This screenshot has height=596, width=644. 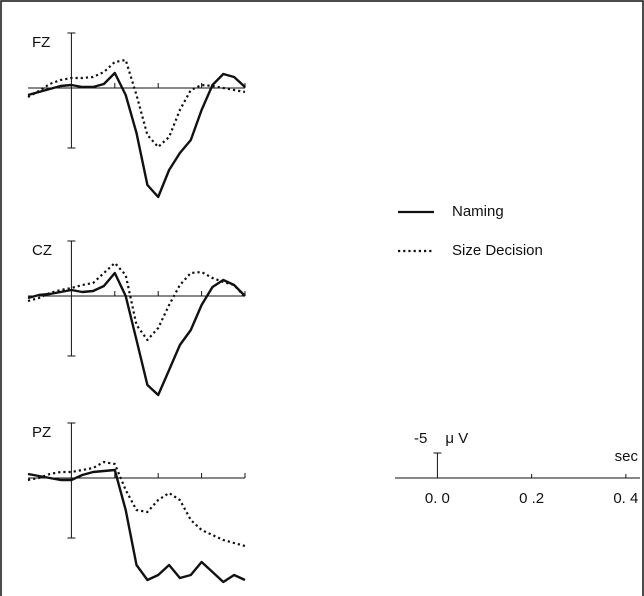 I want to click on panel-title: PZ, so click(x=41, y=432).